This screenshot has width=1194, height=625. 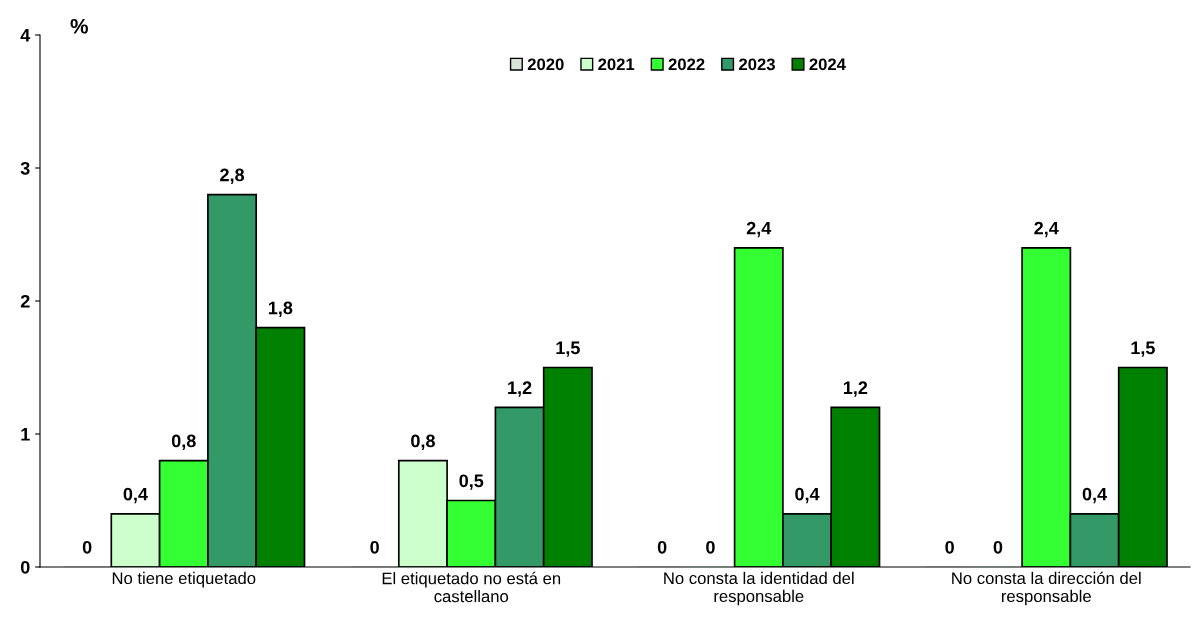 I want to click on y-tick-label: 3, so click(x=25, y=168).